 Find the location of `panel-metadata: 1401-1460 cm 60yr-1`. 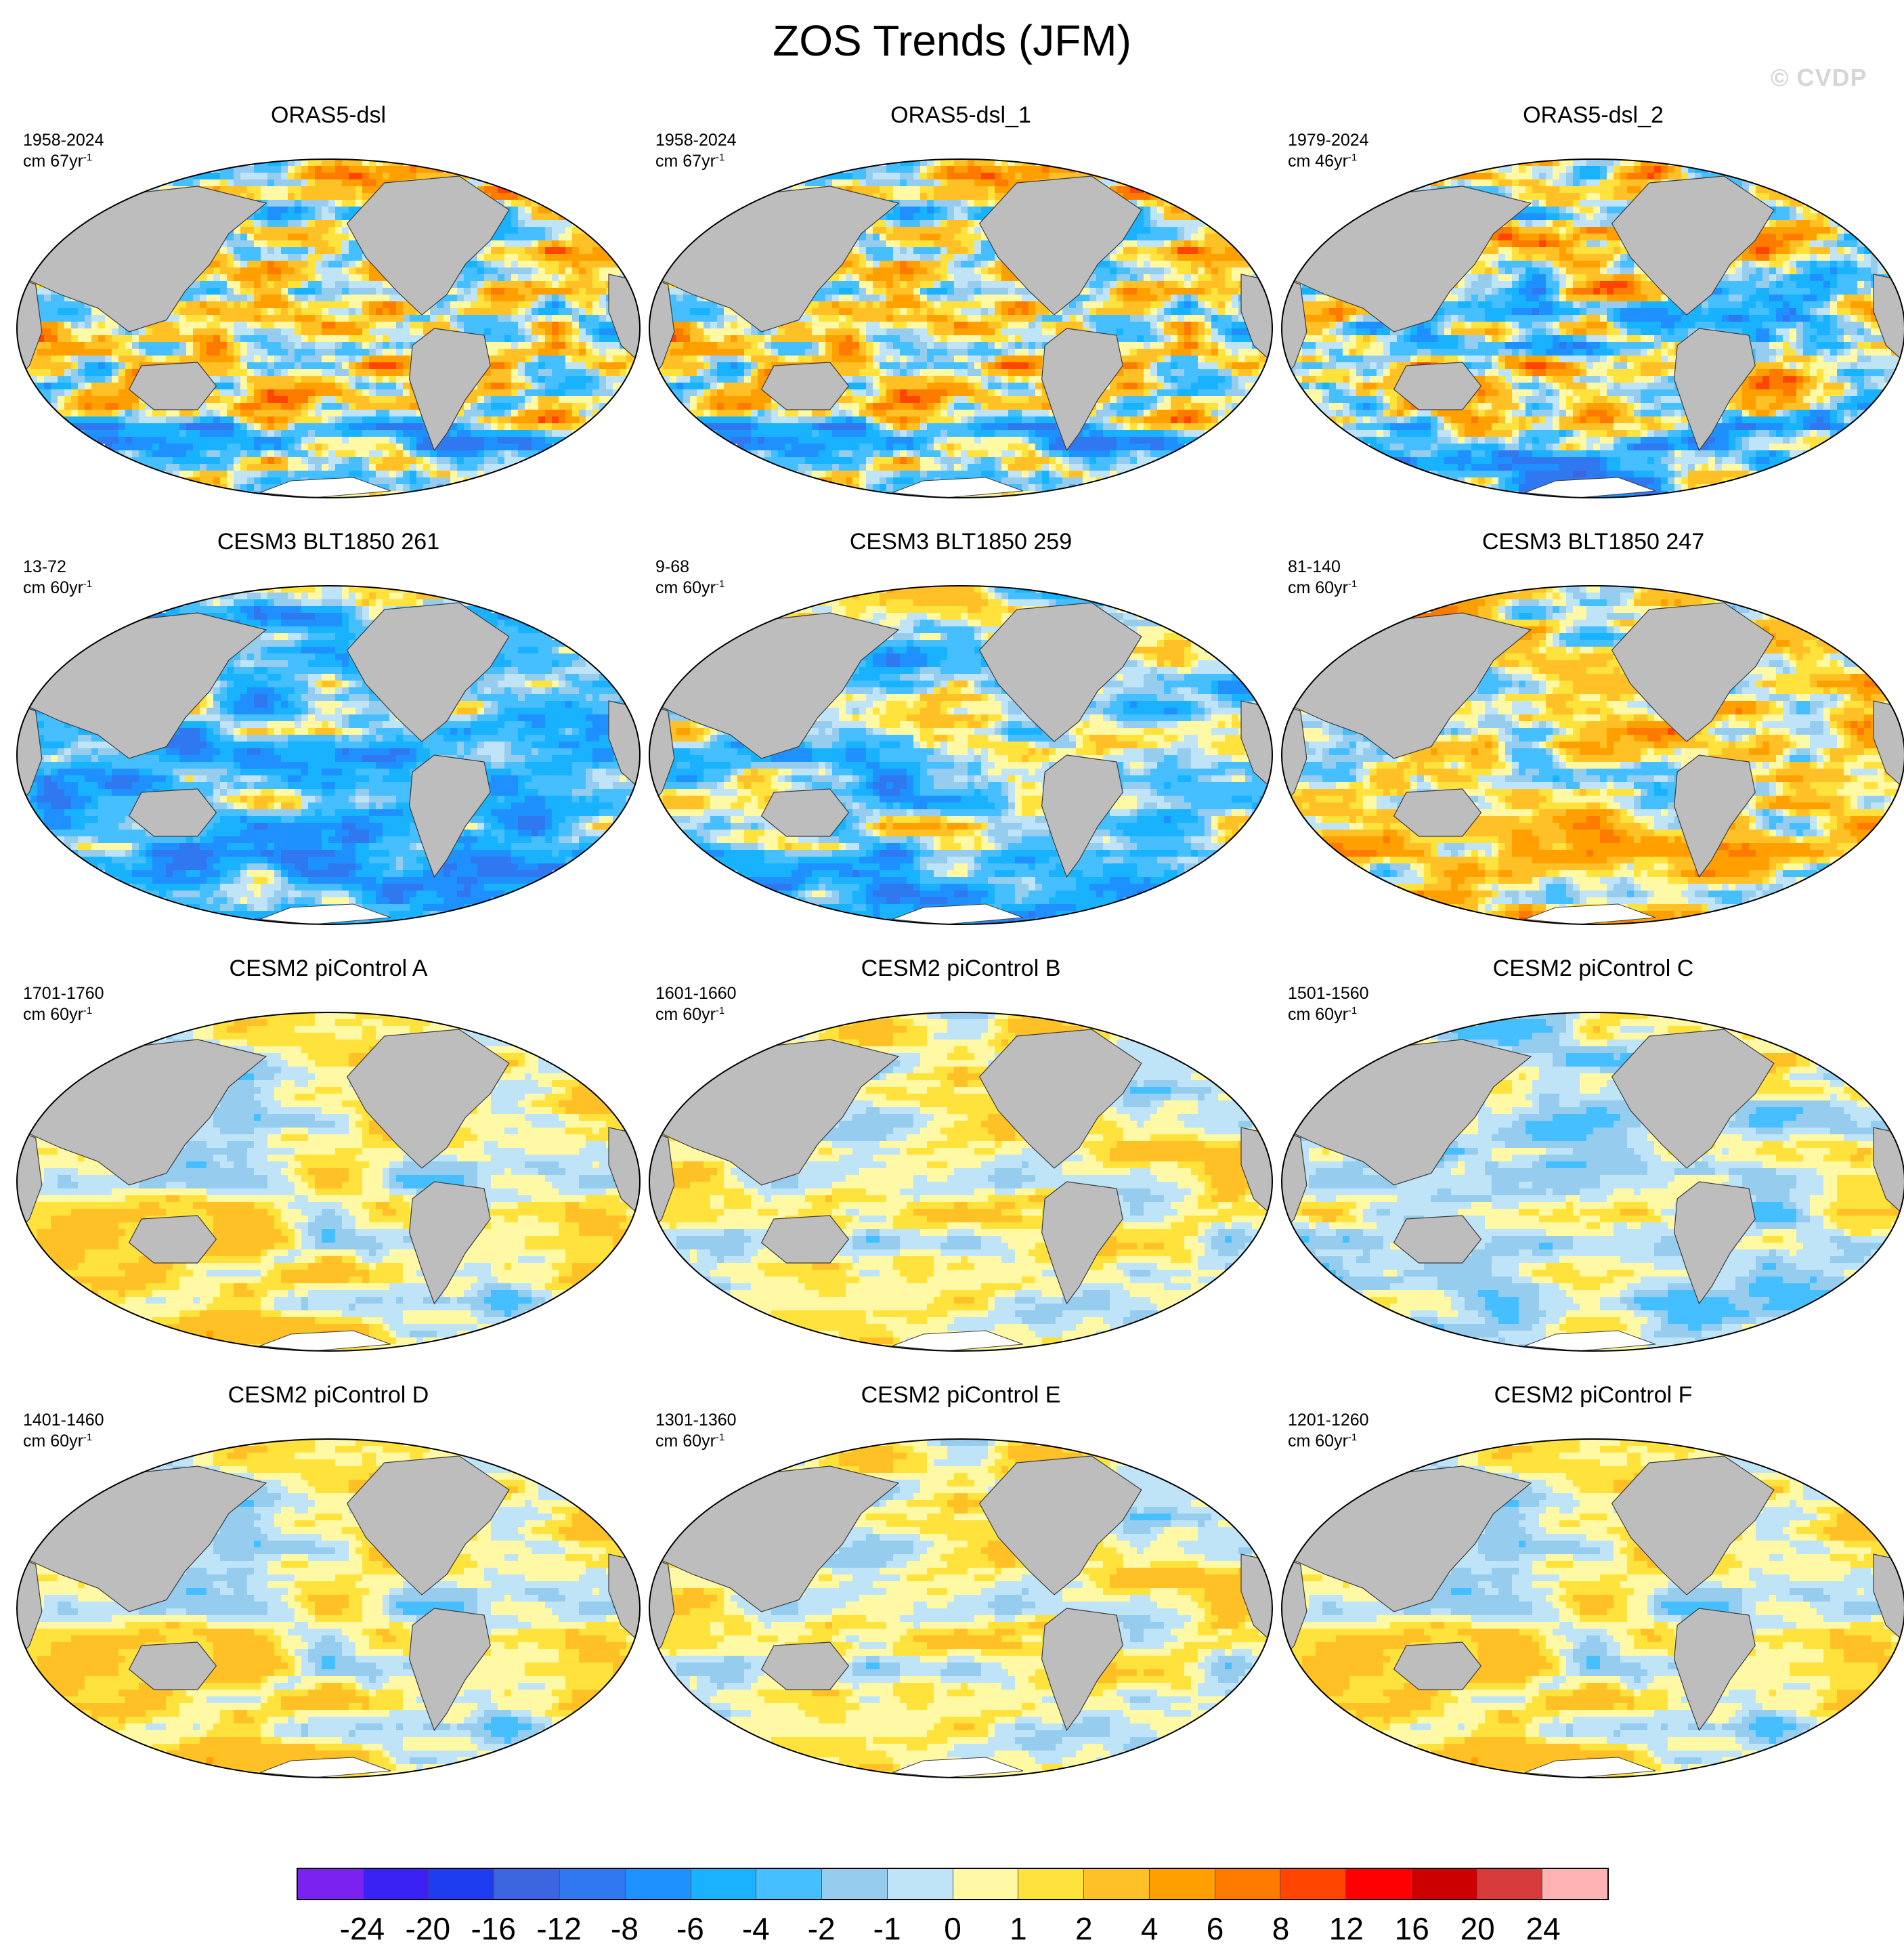

panel-metadata: 1401-1460 cm 60yr-1 is located at coordinates (64, 1431).